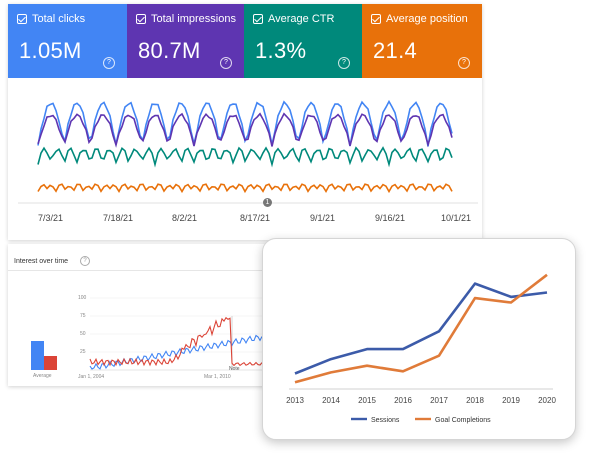 This screenshot has height=465, width=595. Describe the element at coordinates (185, 218) in the screenshot. I see `x-axis-label: 8/2/21` at that location.